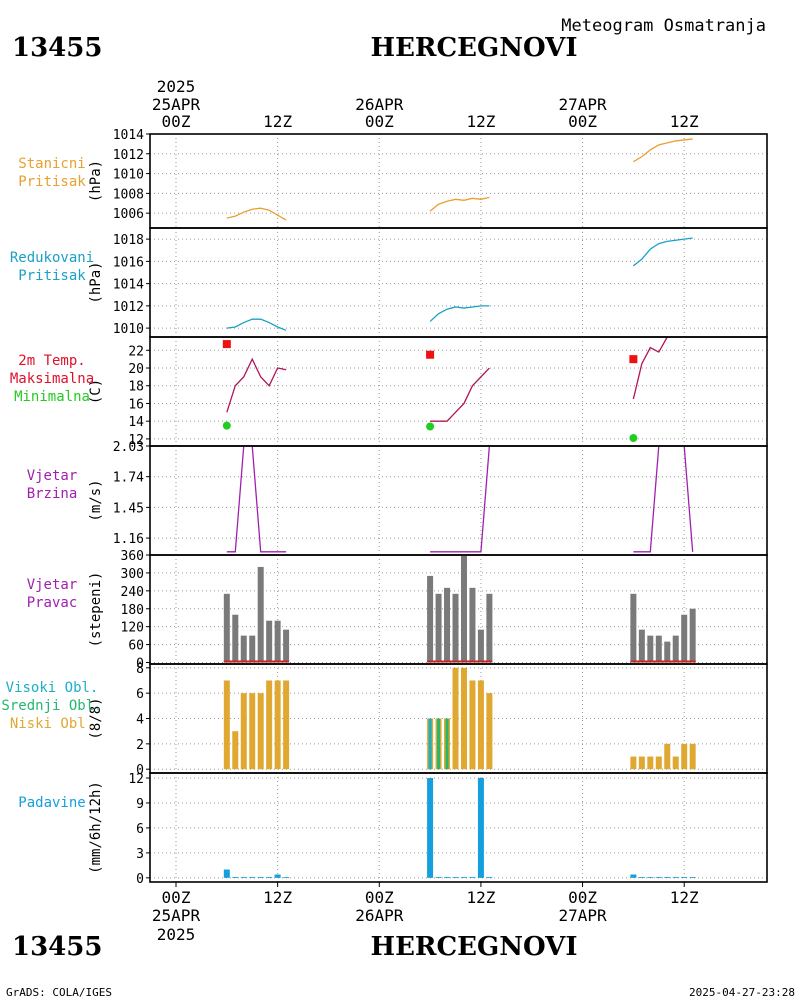 This screenshot has height=1000, width=800. Describe the element at coordinates (136, 404) in the screenshot. I see `y-tick-label-temperature-2: 16` at that location.